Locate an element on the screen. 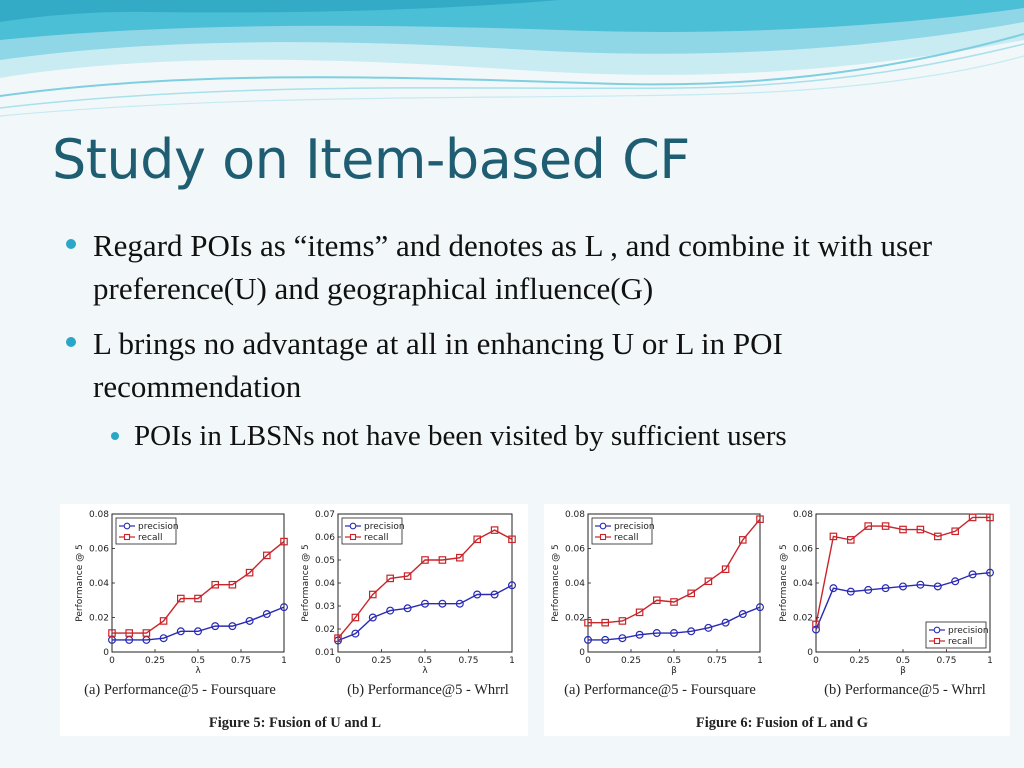 Image resolution: width=1024 pixels, height=768 pixels. subfigure-caption: (b) Performance@5 - Whrrl is located at coordinates (428, 690).